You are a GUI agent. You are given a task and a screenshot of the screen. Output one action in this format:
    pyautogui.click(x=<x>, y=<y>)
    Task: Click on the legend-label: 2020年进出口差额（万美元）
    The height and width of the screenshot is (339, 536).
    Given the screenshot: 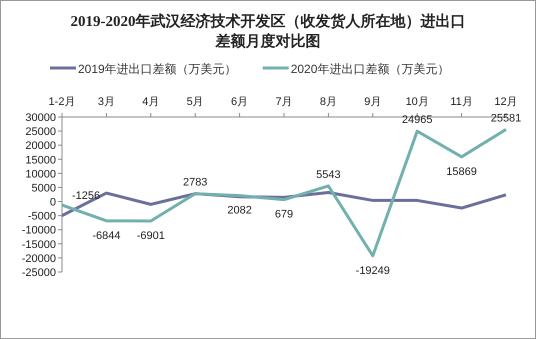 What is the action you would take?
    pyautogui.click(x=370, y=69)
    